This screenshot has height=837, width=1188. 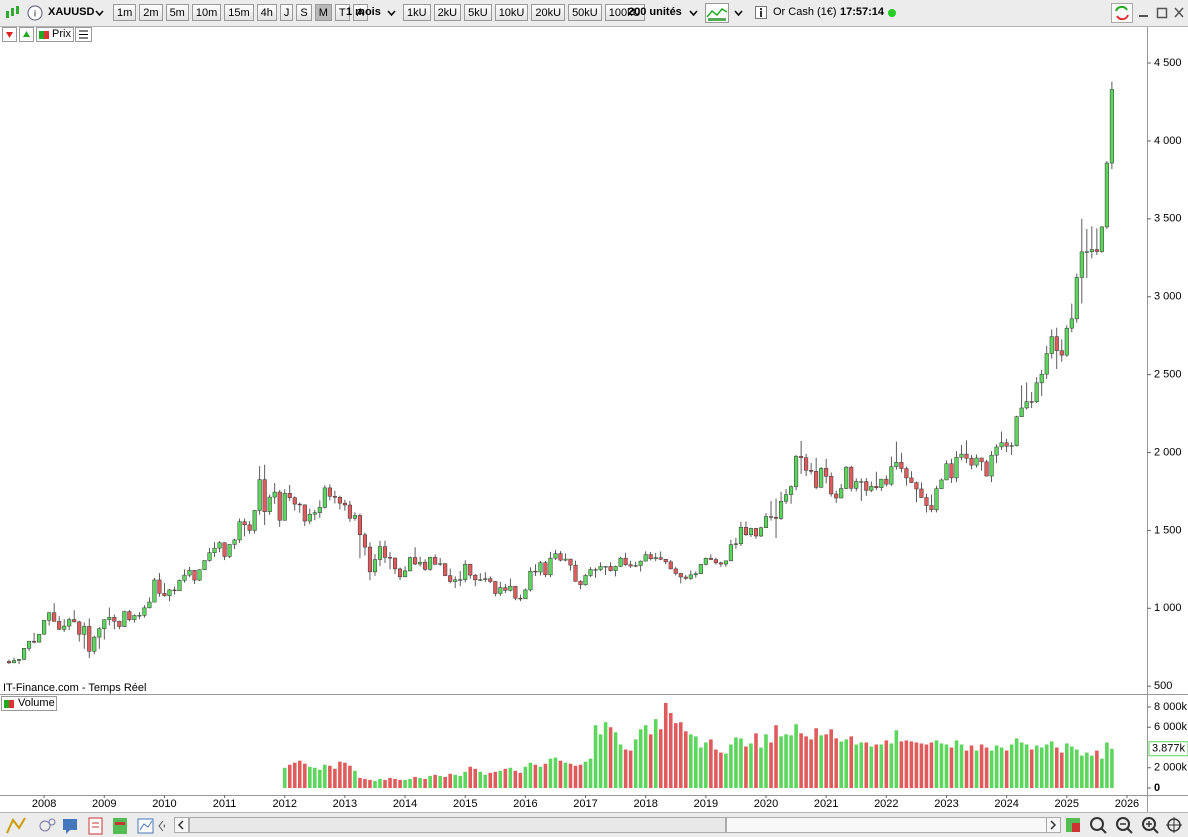 What do you see at coordinates (417, 12) in the screenshot?
I see `toolbar-button: 1kU` at bounding box center [417, 12].